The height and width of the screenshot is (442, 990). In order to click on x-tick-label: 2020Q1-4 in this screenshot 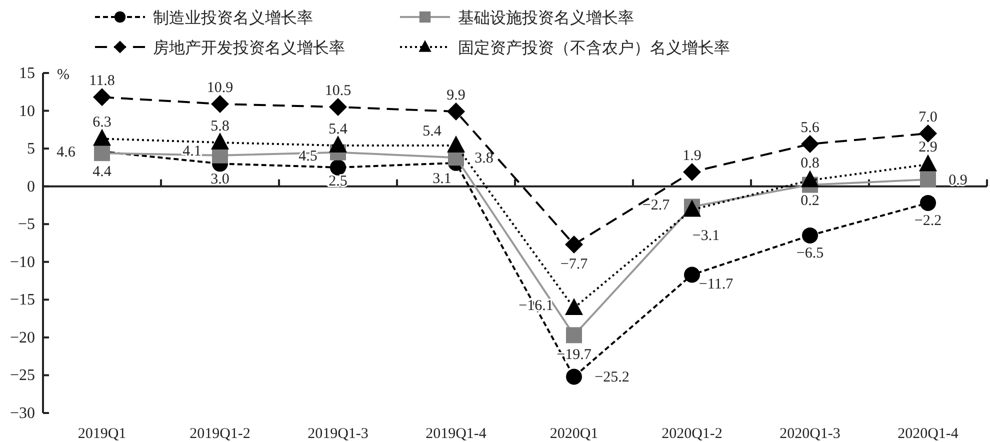, I will do `click(928, 434)`.